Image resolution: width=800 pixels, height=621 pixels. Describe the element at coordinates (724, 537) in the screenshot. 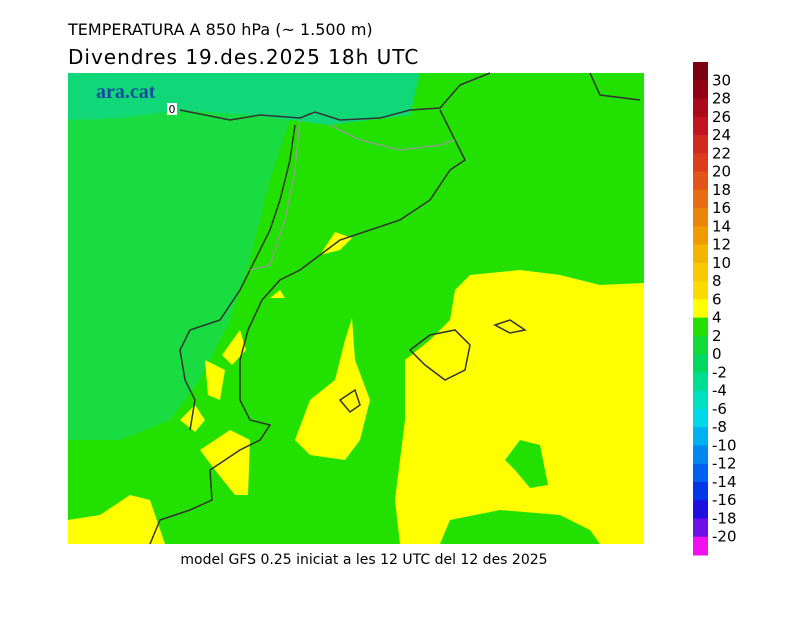

I see `colorbar-label: -20` at that location.